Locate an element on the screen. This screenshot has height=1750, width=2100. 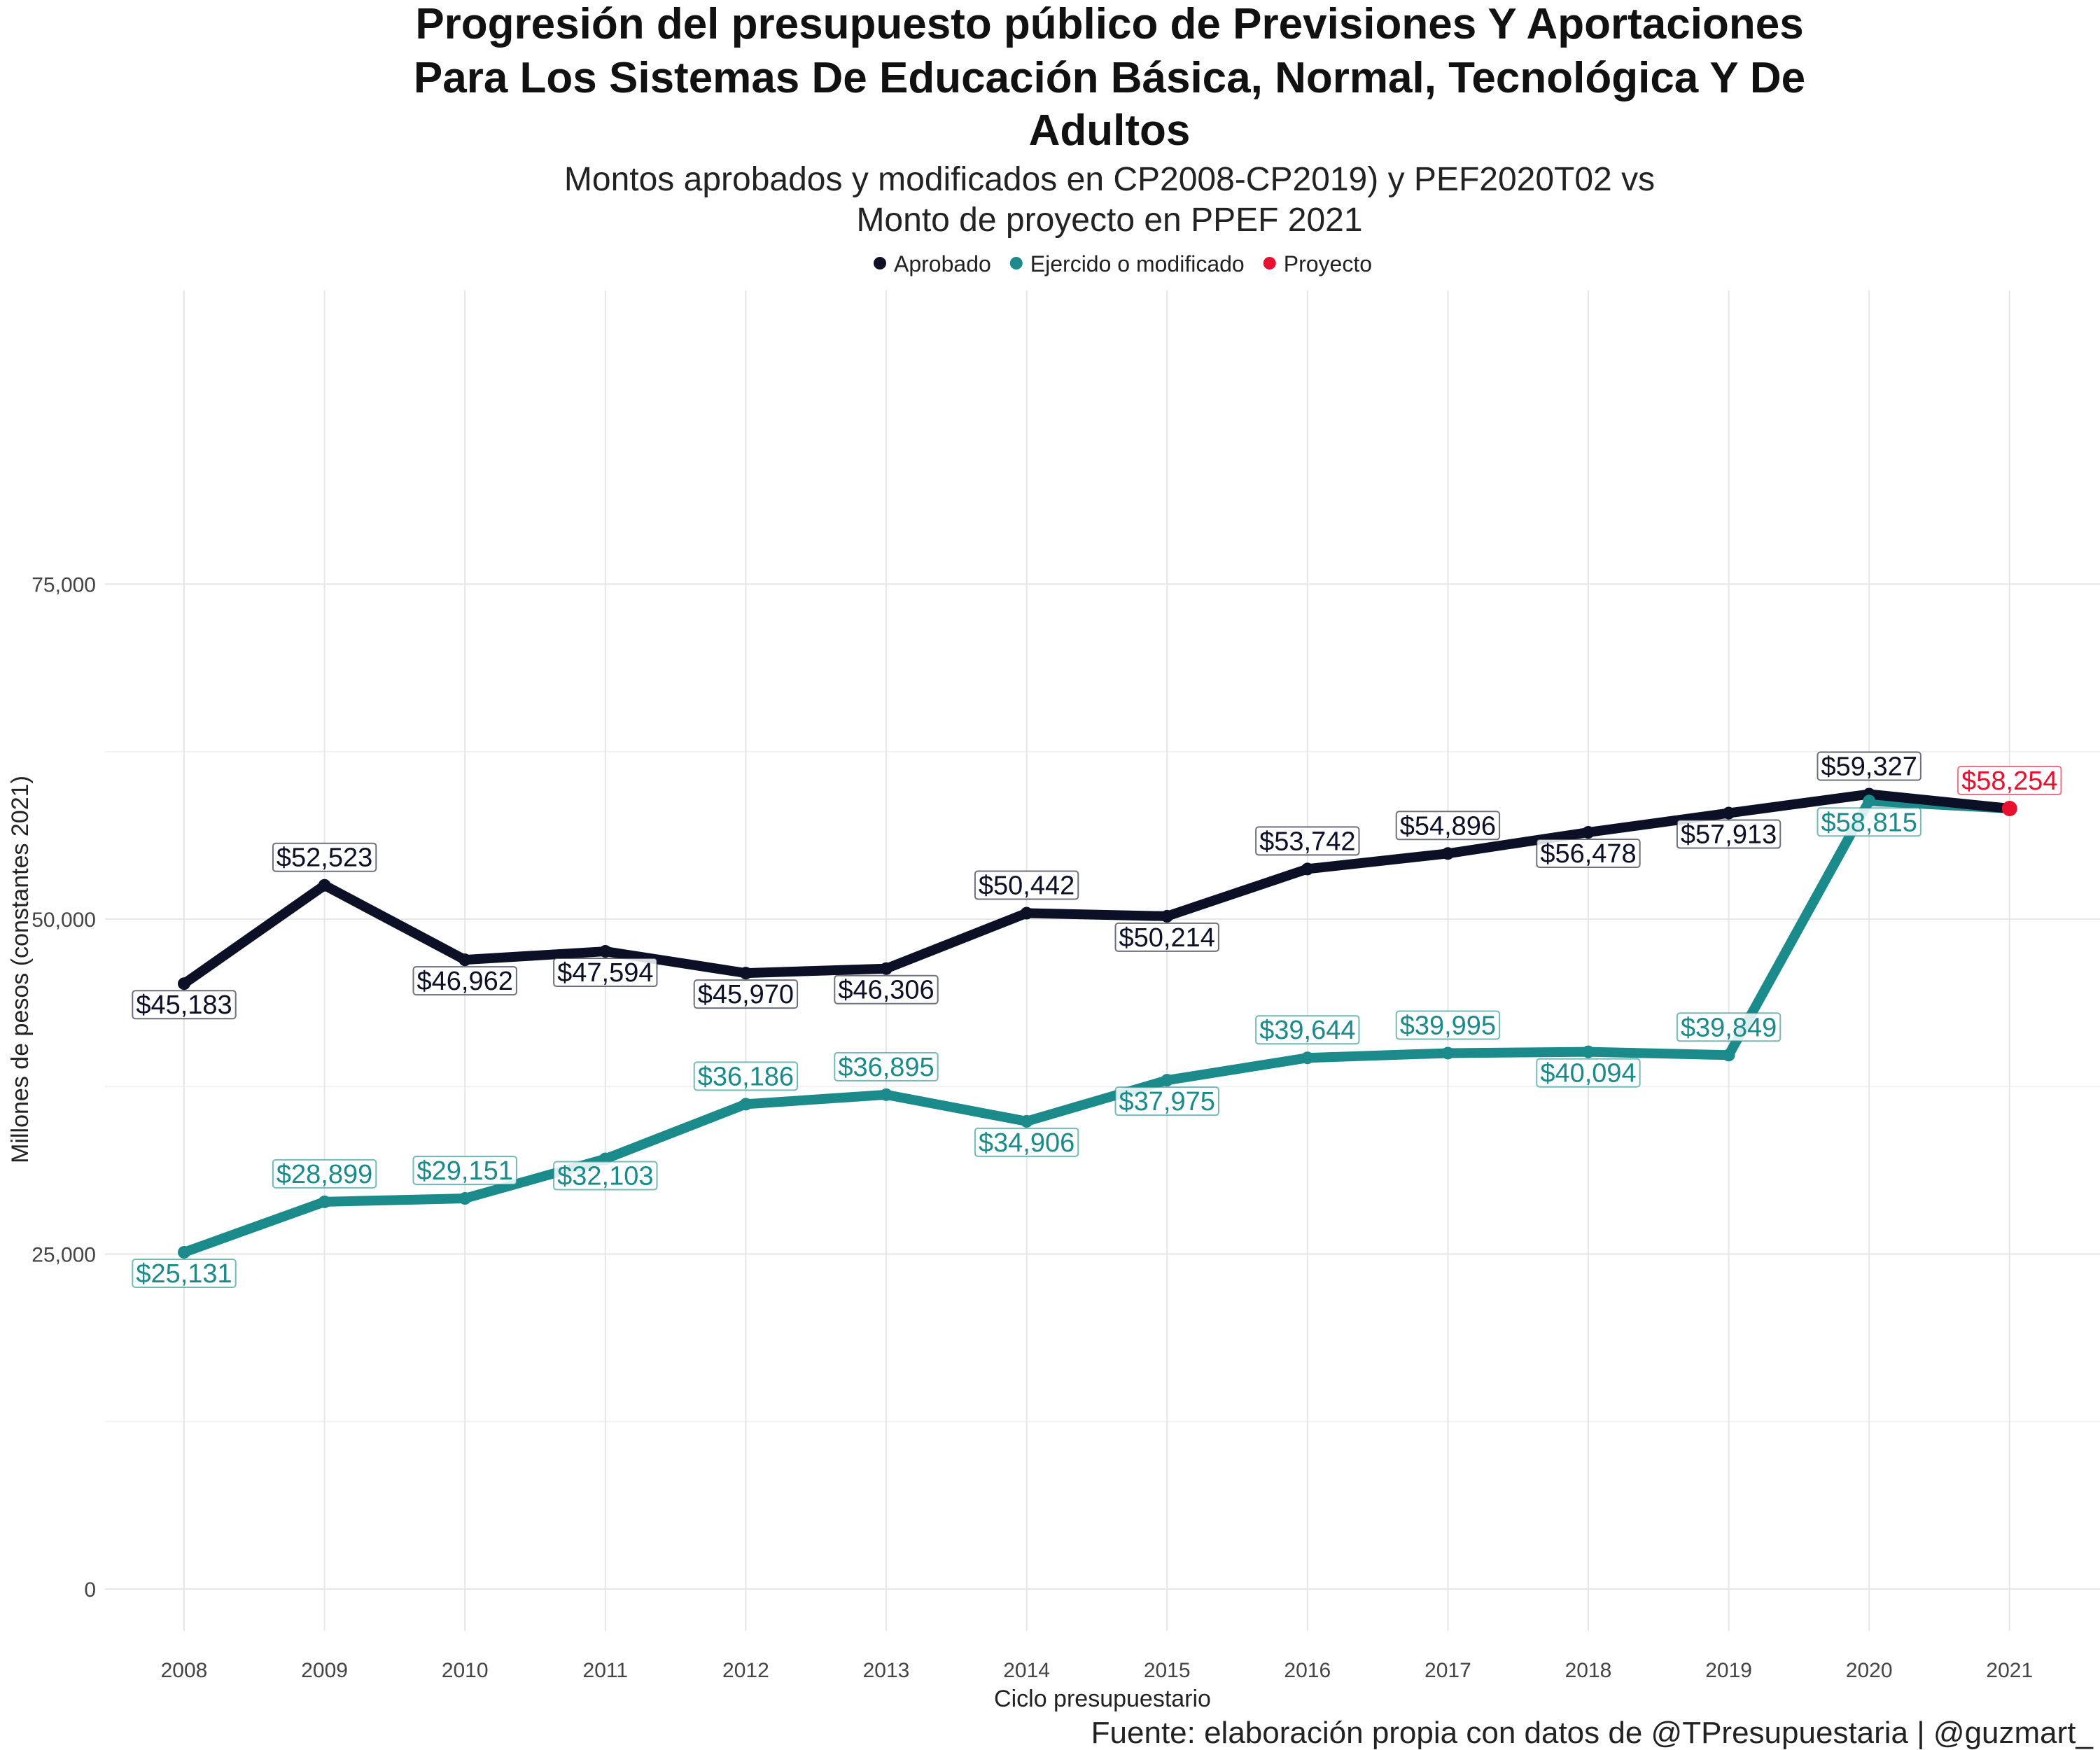
x-tick-label: 2010 is located at coordinates (465, 1670).